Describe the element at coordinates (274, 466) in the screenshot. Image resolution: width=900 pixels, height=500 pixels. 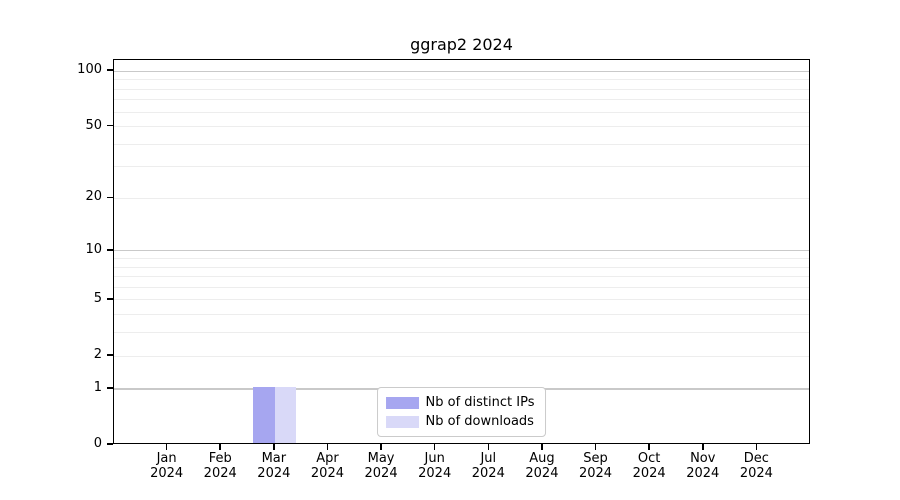
I see `x-tick-label-mar: Mar 2024` at that location.